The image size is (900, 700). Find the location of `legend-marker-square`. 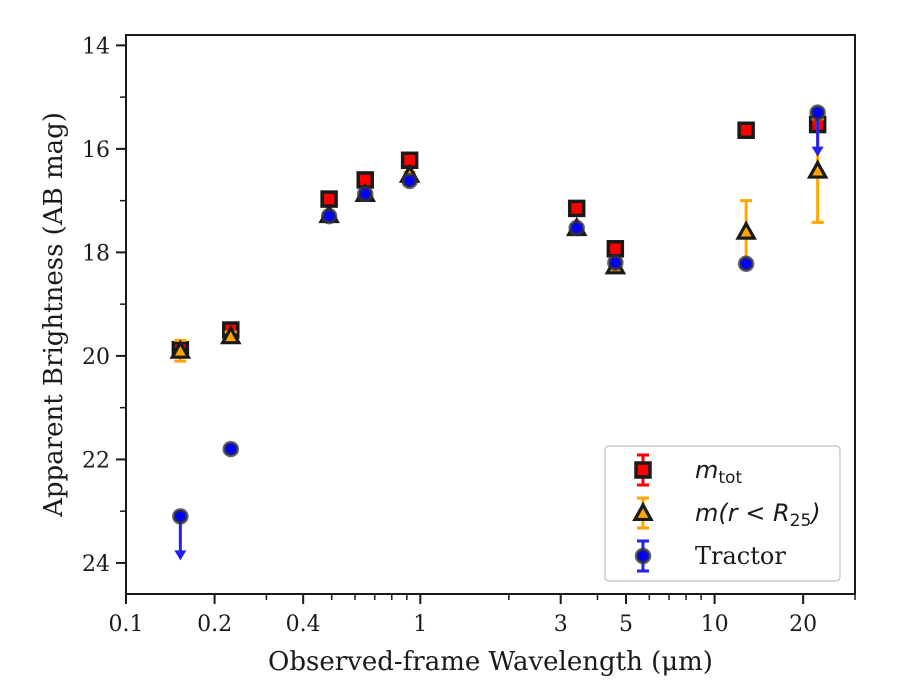

legend-marker-square is located at coordinates (643, 470).